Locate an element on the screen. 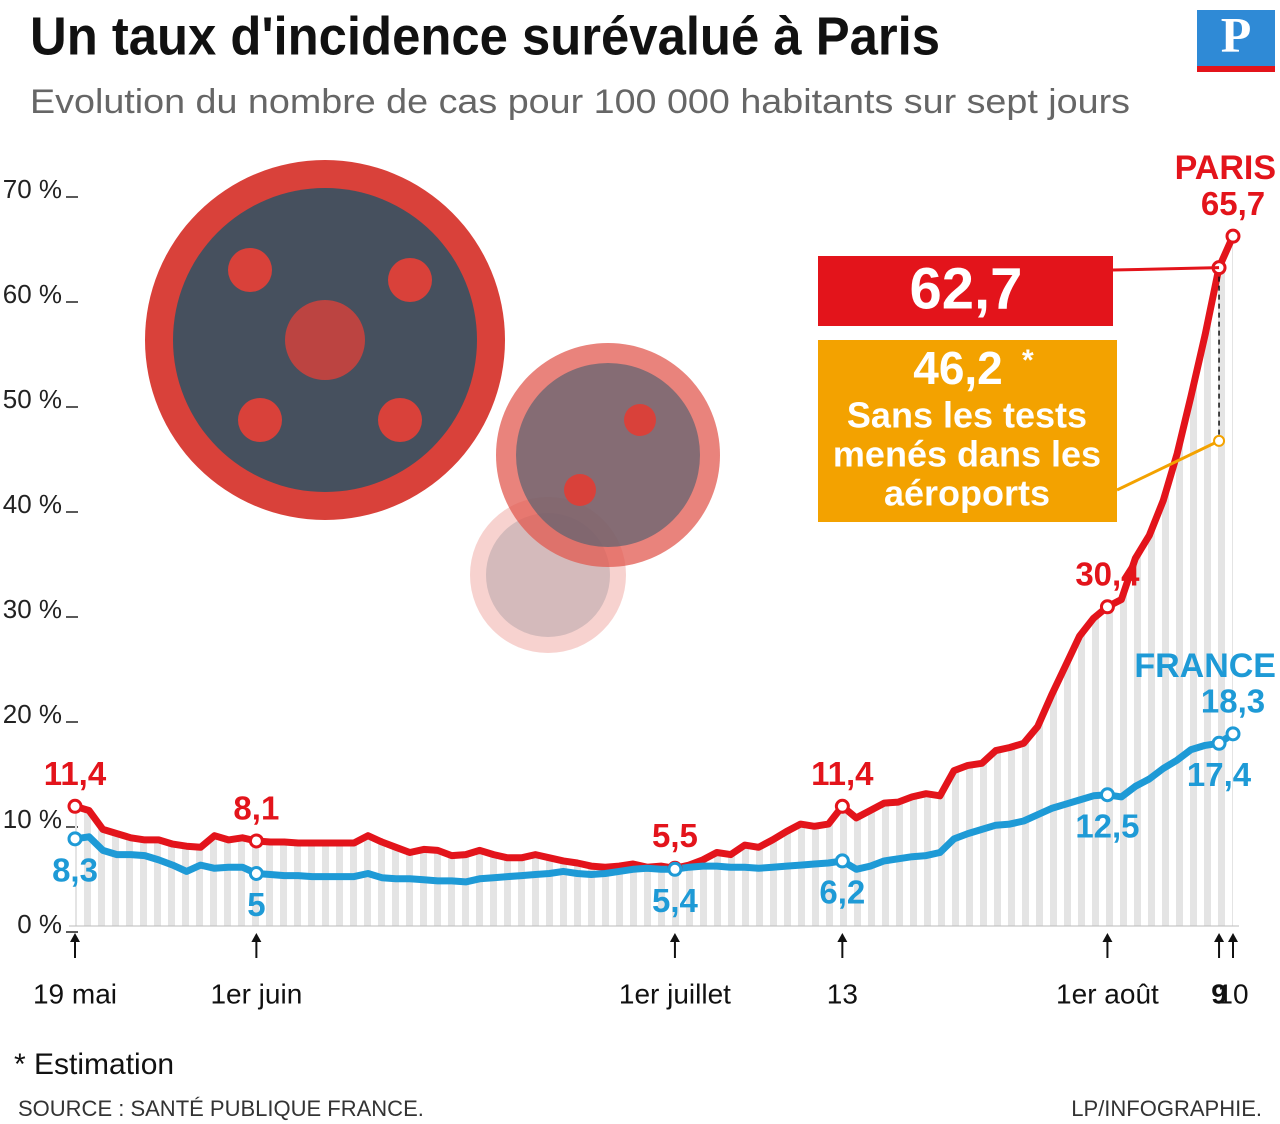 This screenshot has height=1124, width=1280. x-tick-label: 13 is located at coordinates (842, 993).